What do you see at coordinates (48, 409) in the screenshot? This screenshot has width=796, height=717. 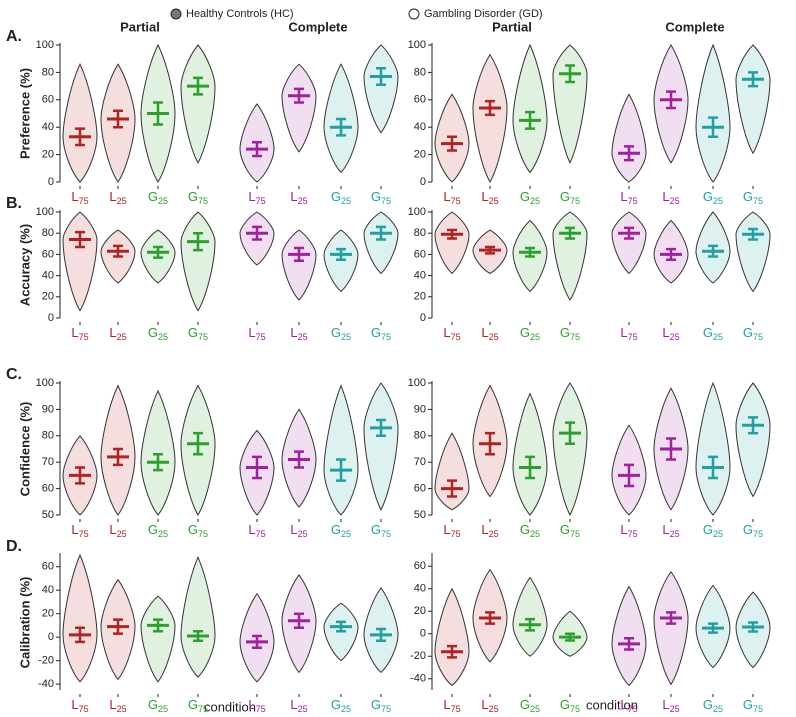 I see `y-tick-label: 90` at bounding box center [48, 409].